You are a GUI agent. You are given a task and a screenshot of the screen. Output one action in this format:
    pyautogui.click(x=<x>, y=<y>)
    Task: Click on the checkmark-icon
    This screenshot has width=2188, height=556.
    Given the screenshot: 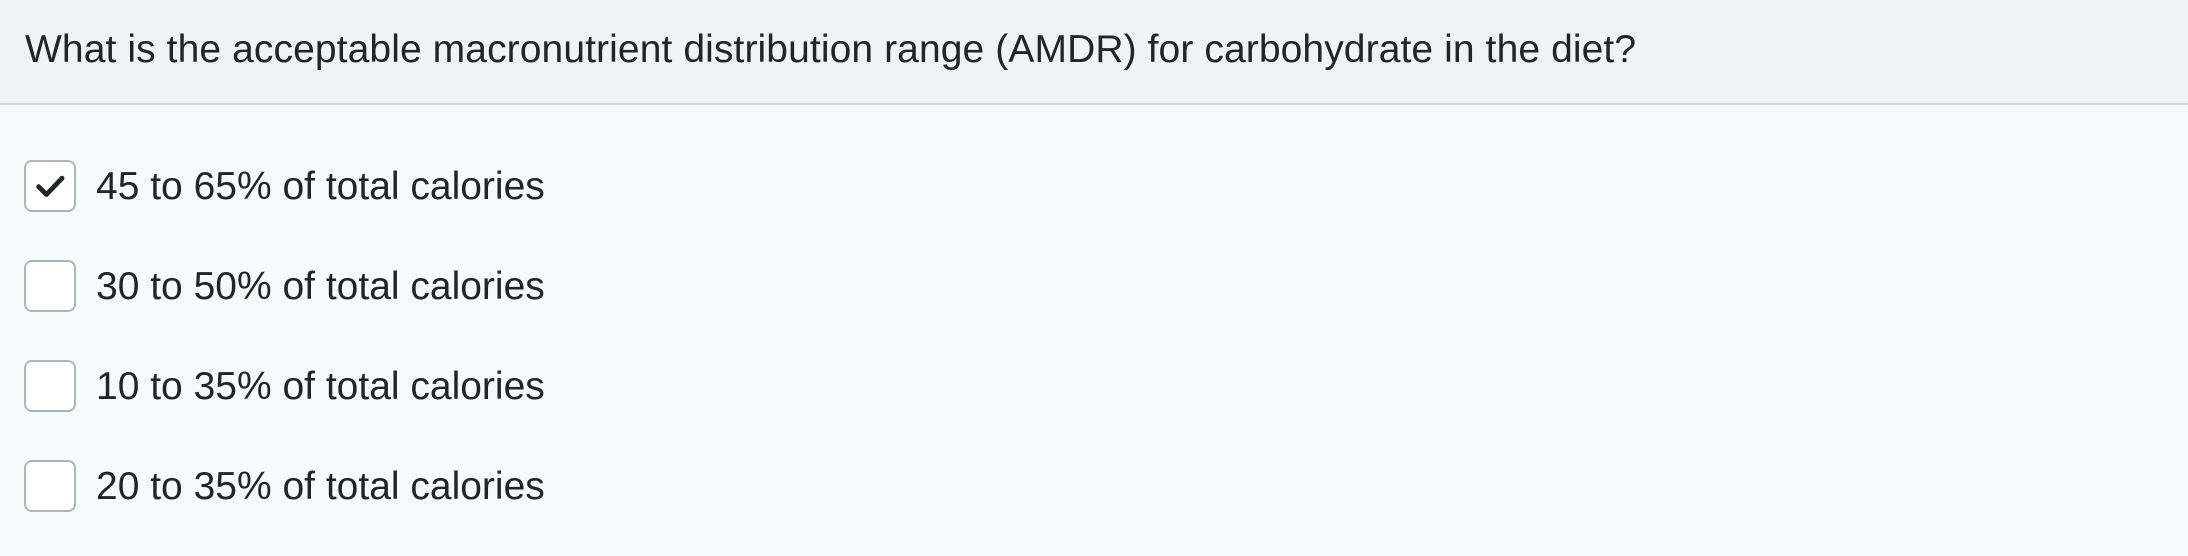 What is the action you would take?
    pyautogui.click(x=50, y=186)
    